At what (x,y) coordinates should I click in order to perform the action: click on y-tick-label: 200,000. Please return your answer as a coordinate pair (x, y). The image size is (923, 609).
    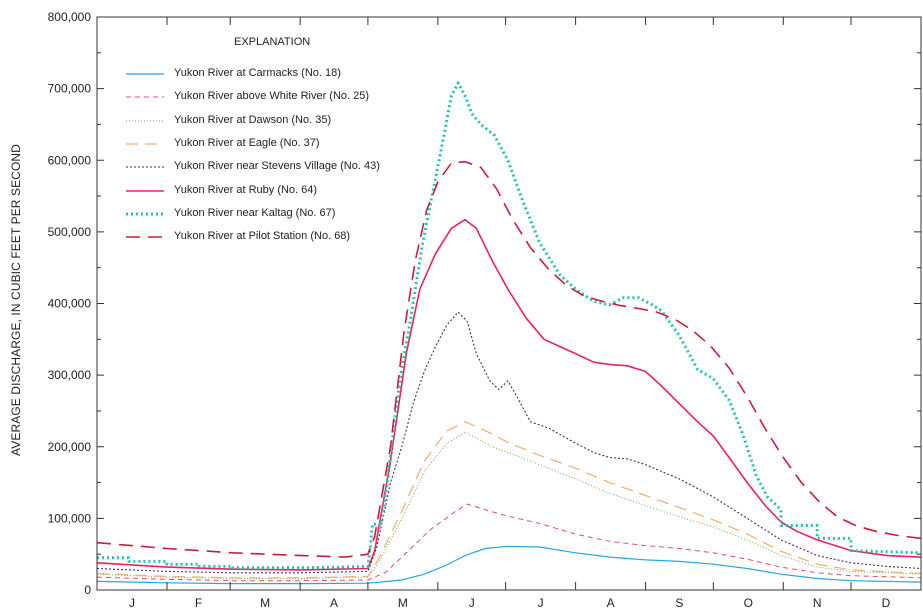
    Looking at the image, I should click on (70, 447).